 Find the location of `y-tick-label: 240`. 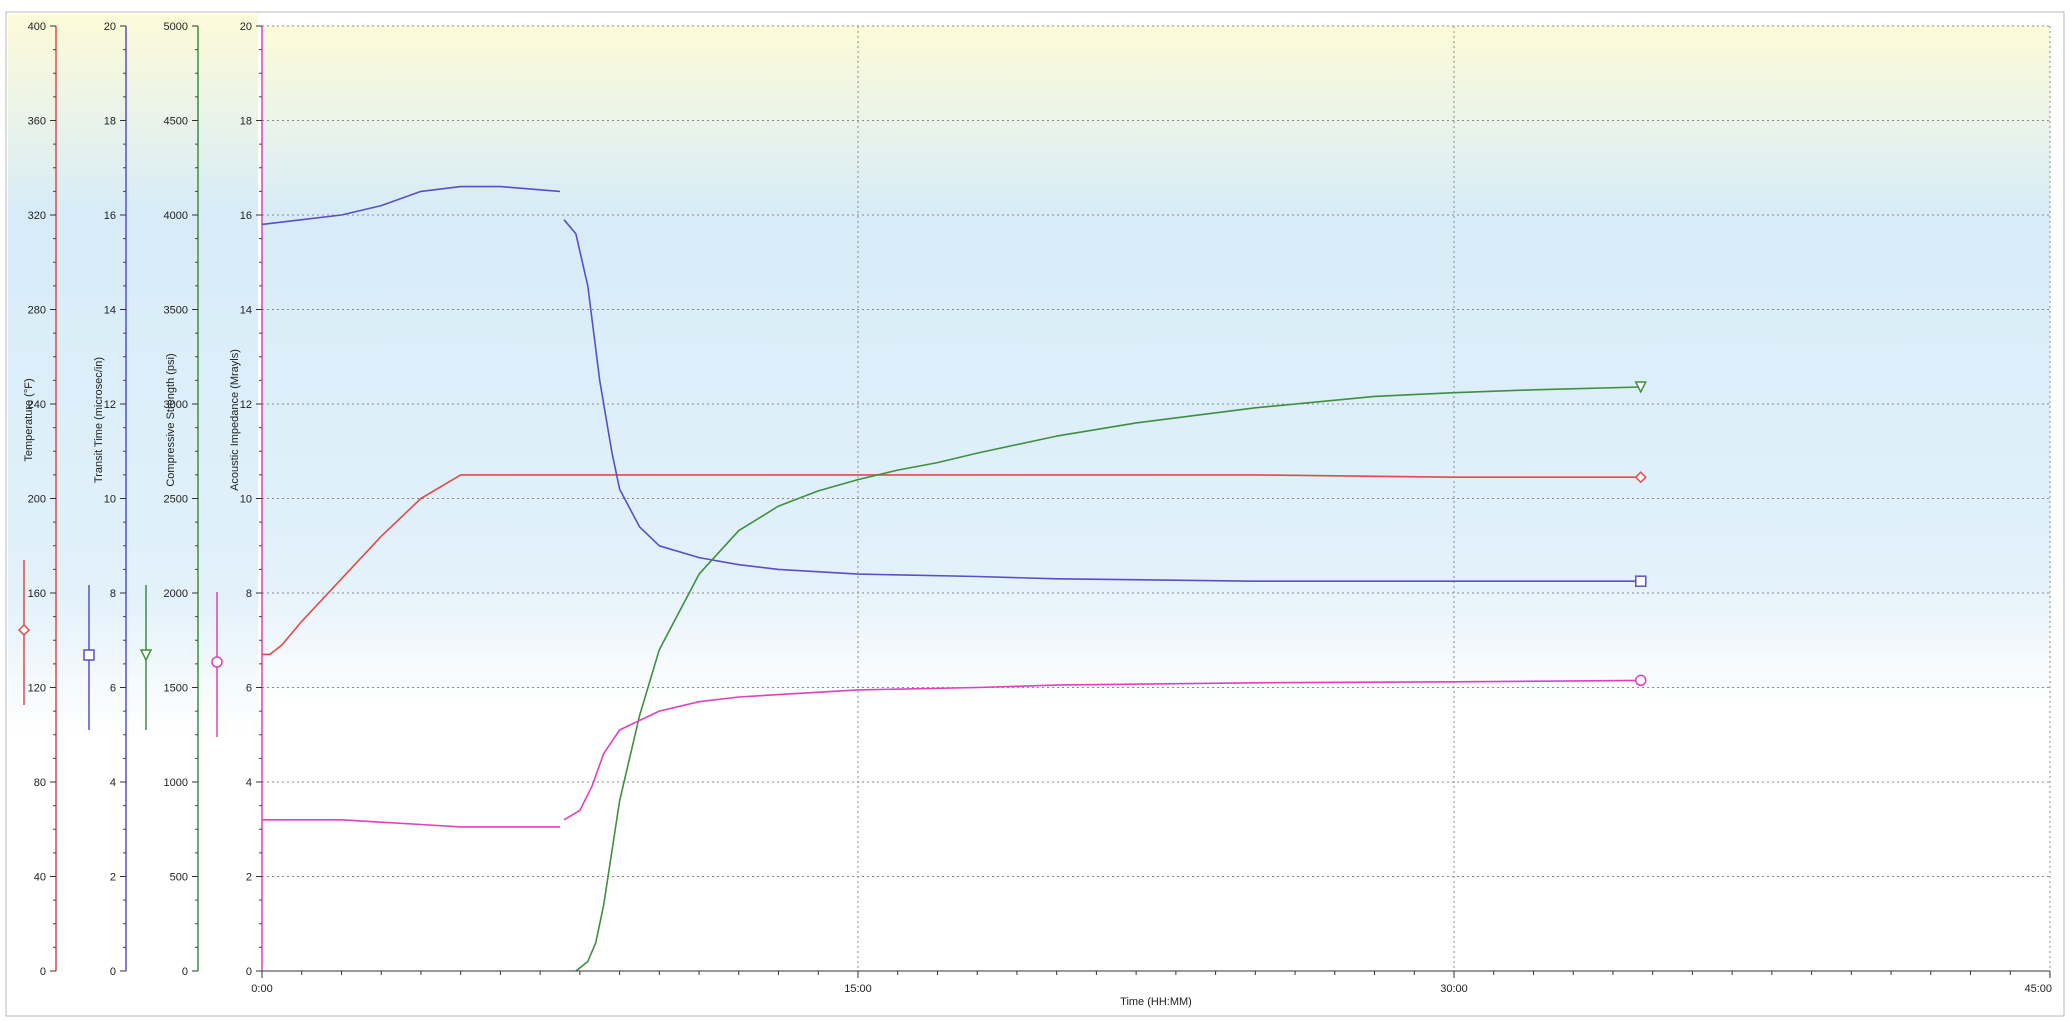

y-tick-label: 240 is located at coordinates (37, 405).